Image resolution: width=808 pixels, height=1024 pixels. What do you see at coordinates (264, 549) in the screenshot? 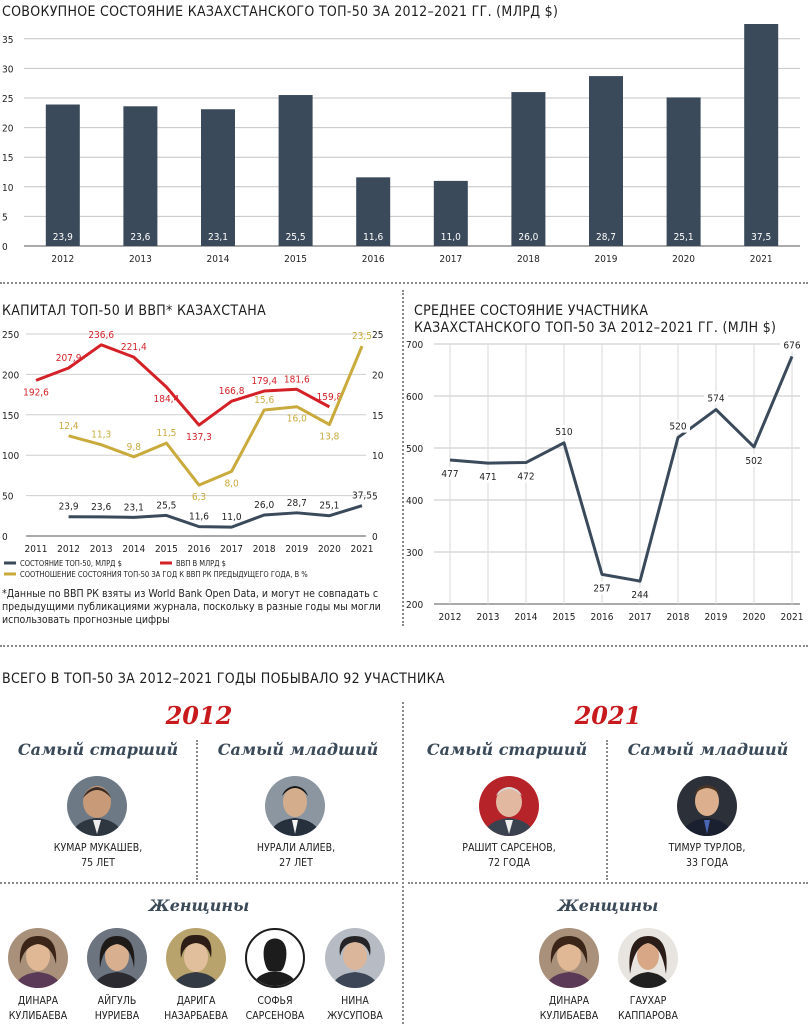
I see `capital-x-tick-label: 2018` at bounding box center [264, 549].